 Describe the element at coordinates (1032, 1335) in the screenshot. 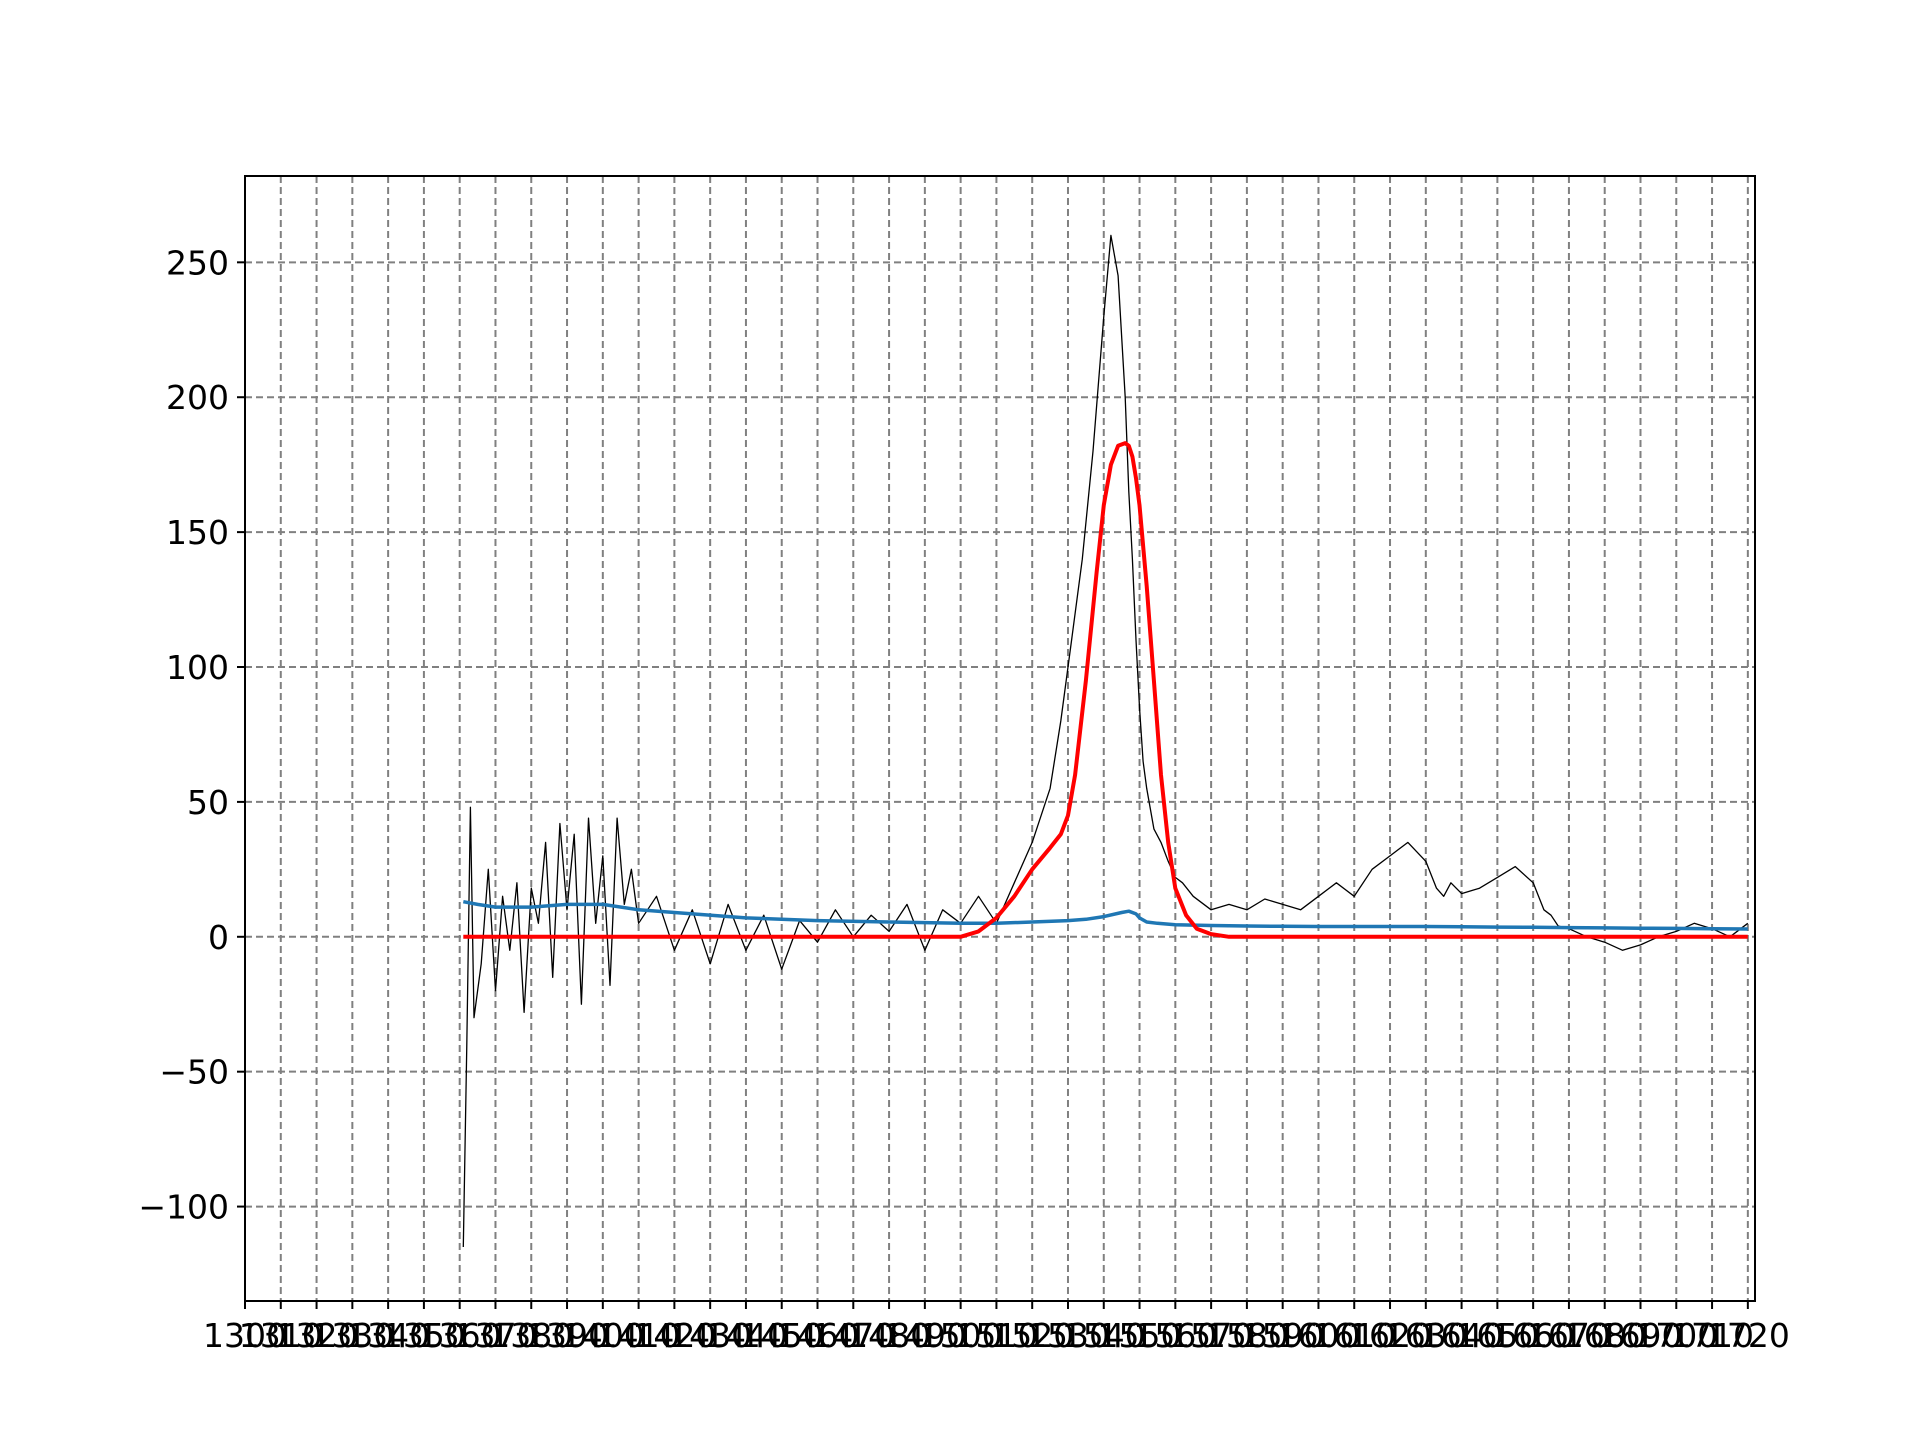

I see `x-tick-label: 1520` at that location.